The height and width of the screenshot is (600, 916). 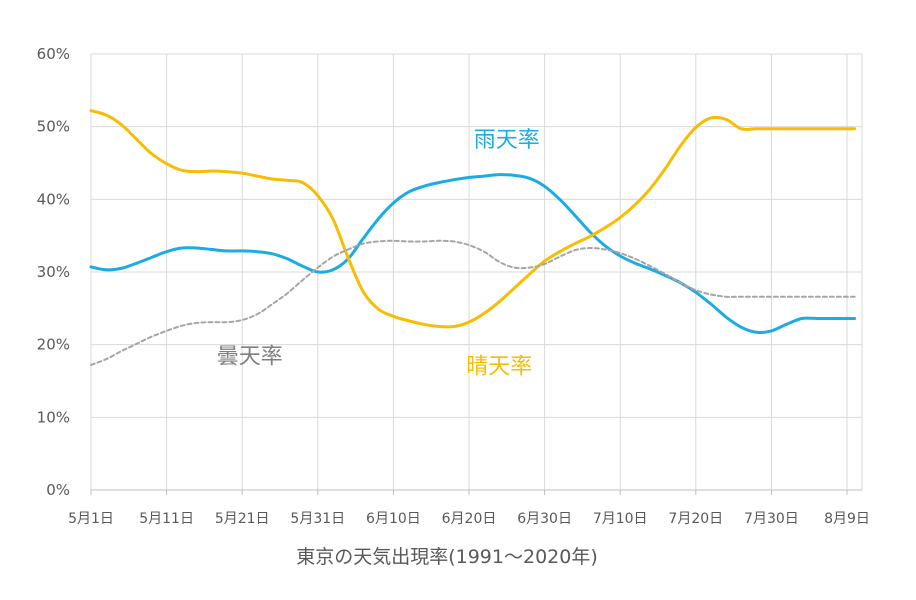 I want to click on series-label-晴天率: 晴天率, so click(x=499, y=367).